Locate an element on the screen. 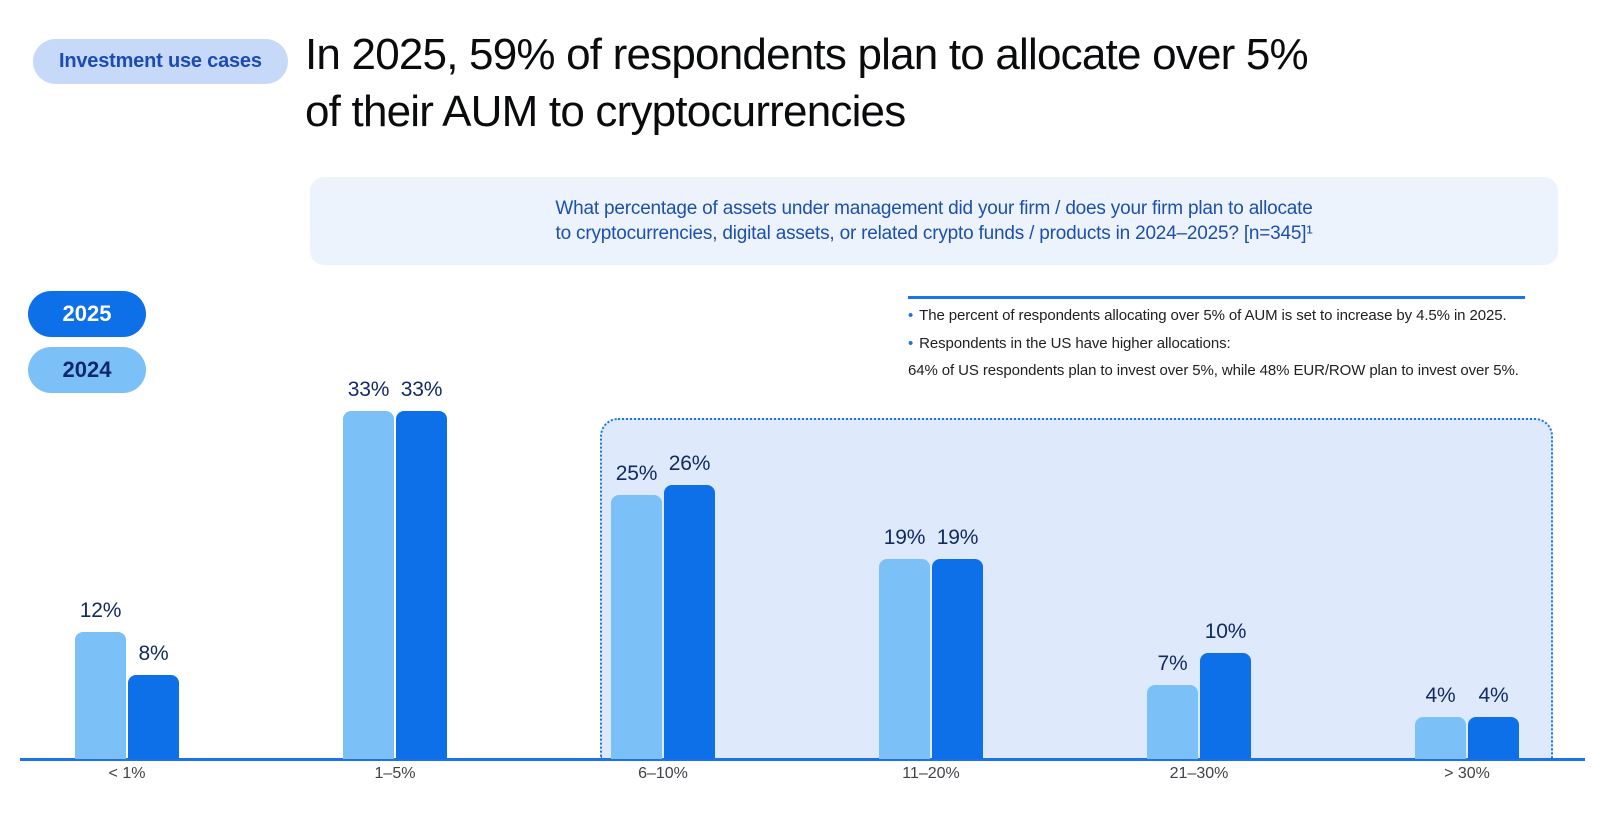  category-label-0: < 1% is located at coordinates (127, 773).